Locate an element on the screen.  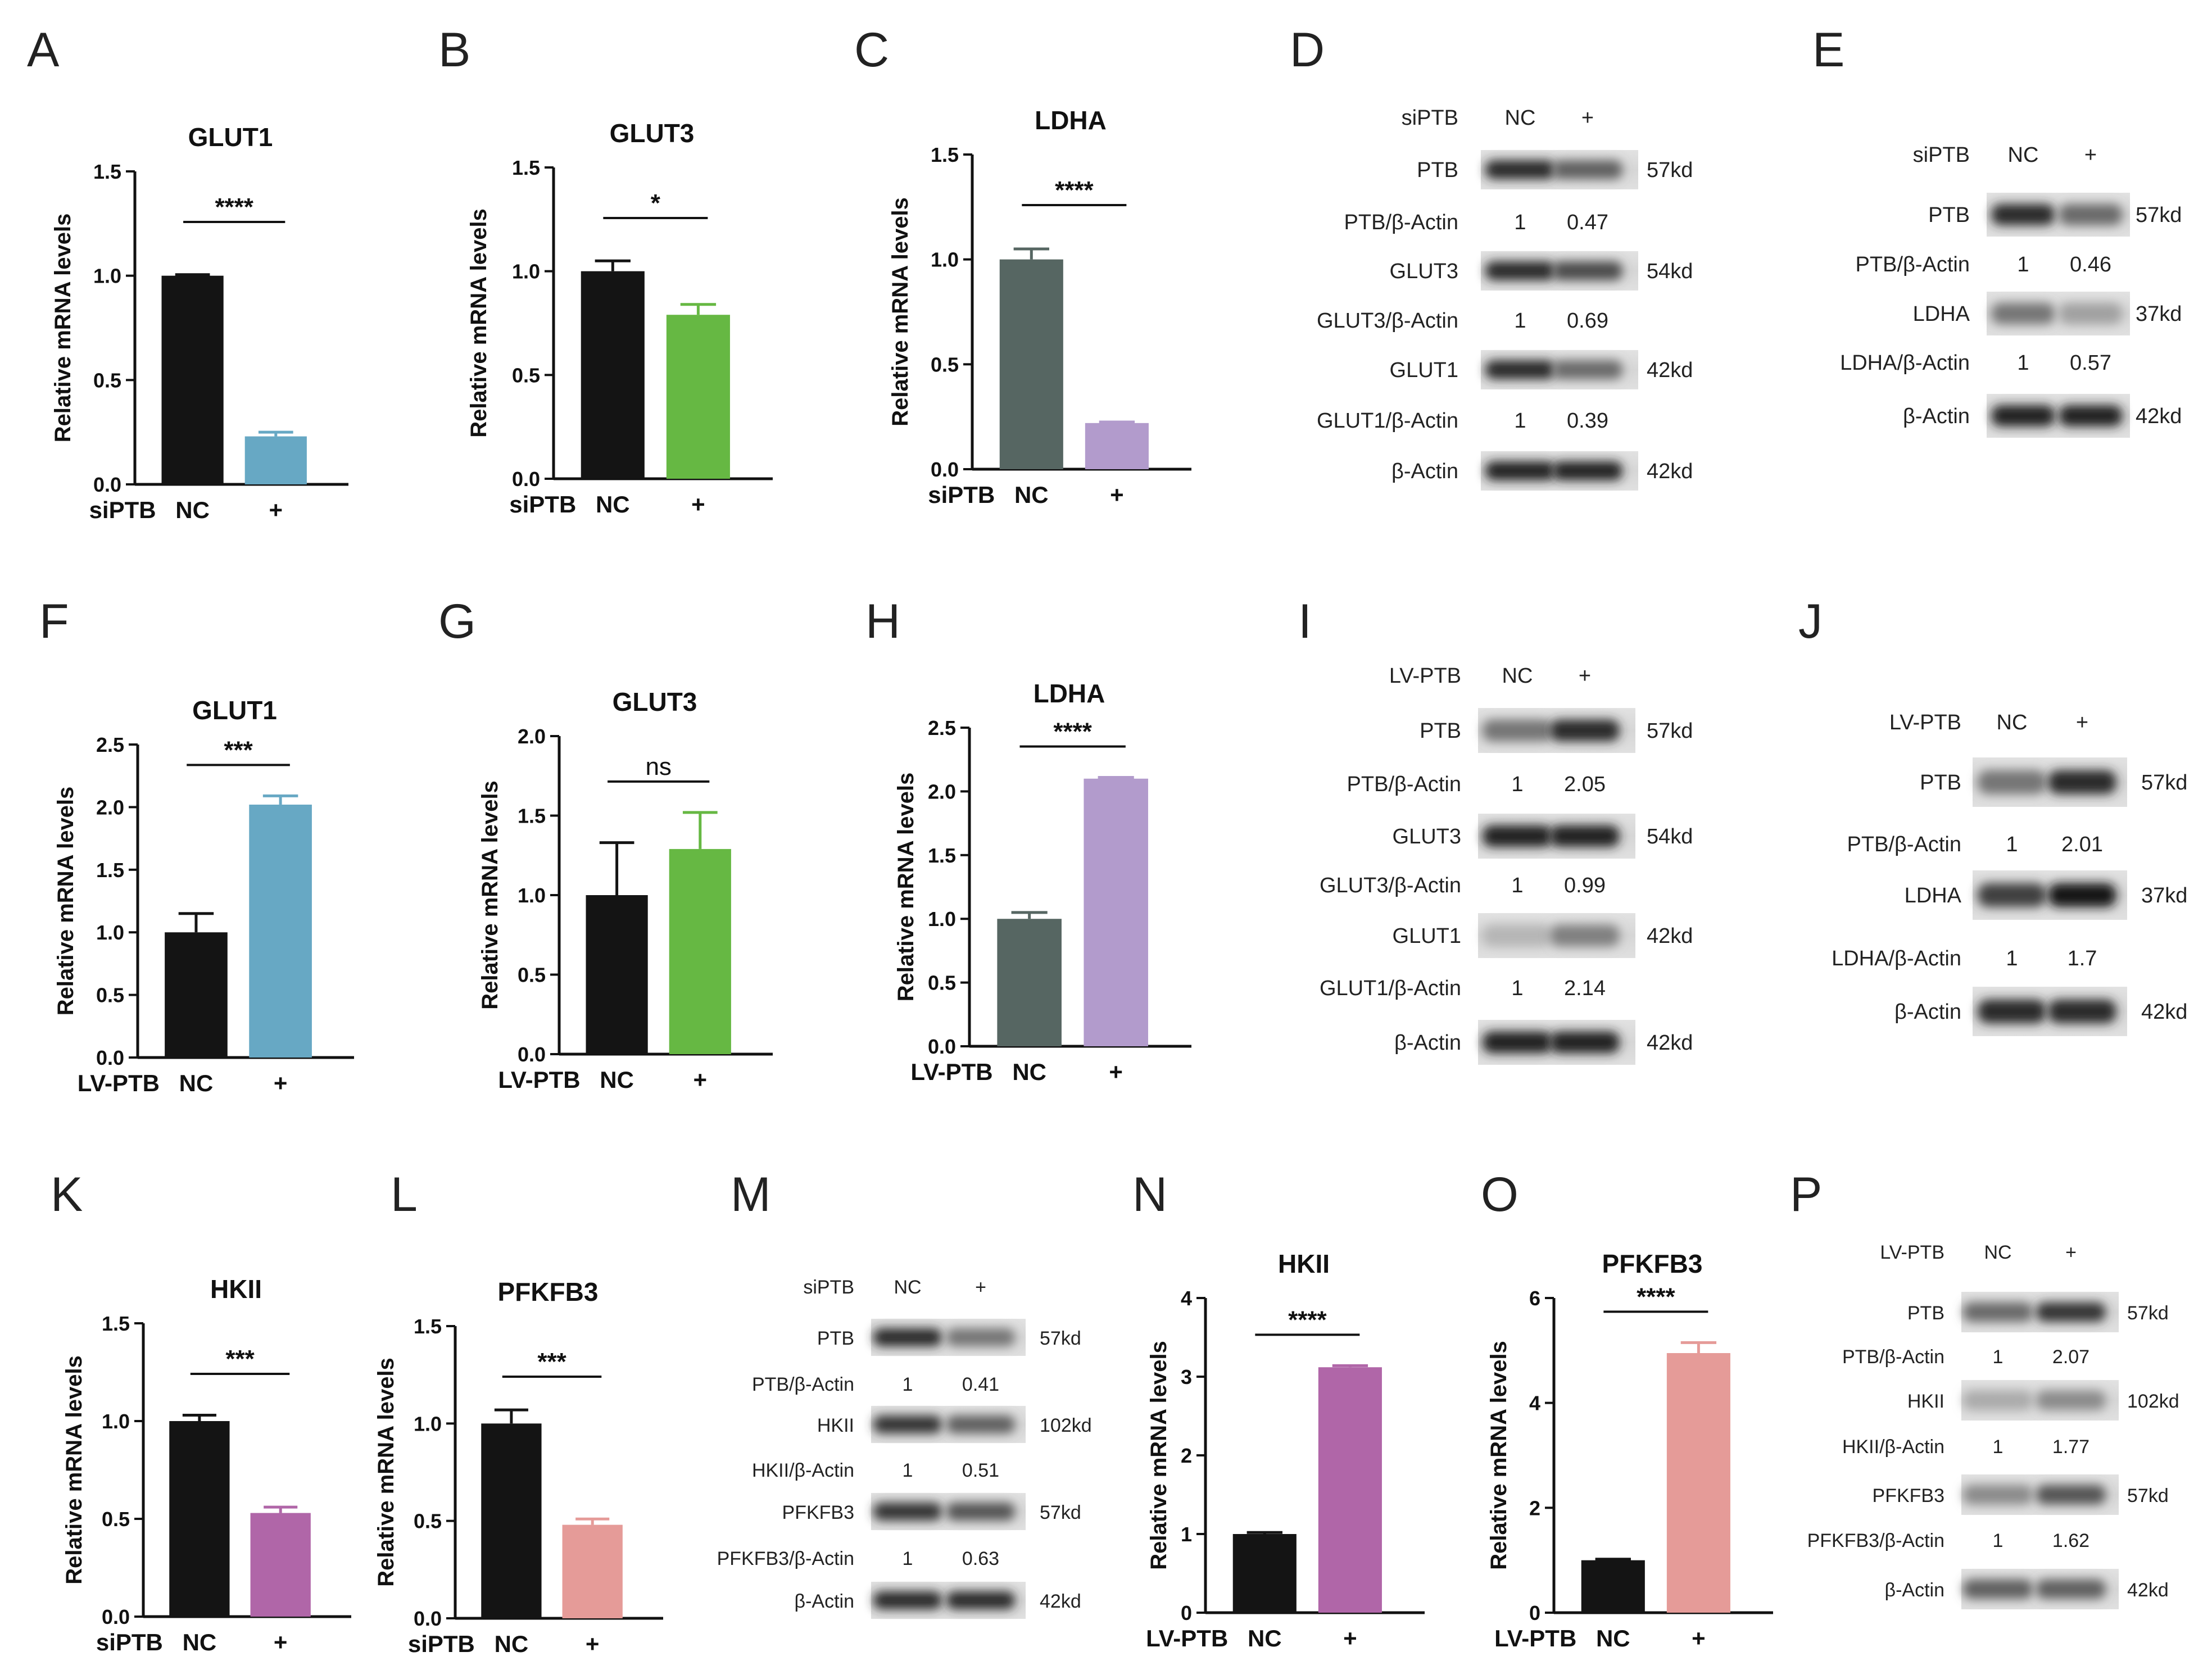
row-label: PTB is located at coordinates (1941, 783).